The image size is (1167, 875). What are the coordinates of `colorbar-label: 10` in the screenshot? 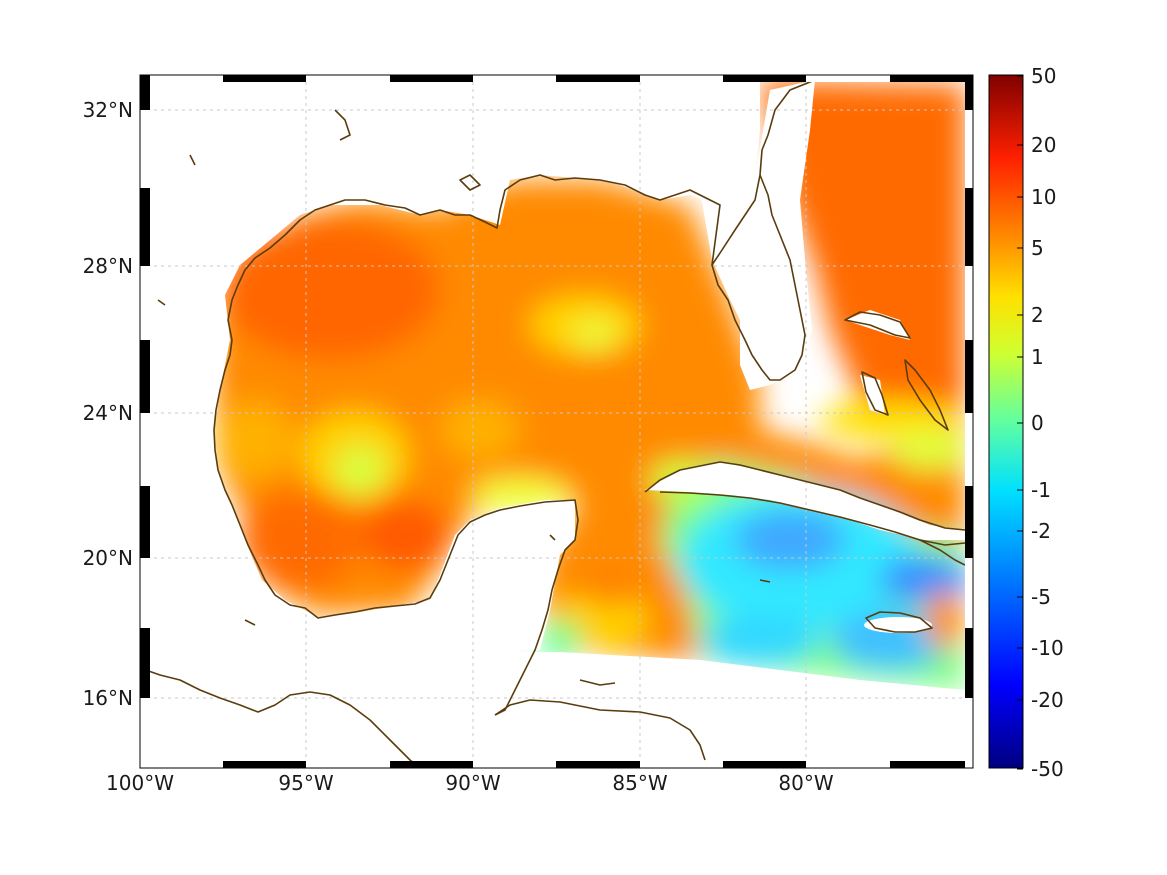 It's located at (1043, 197).